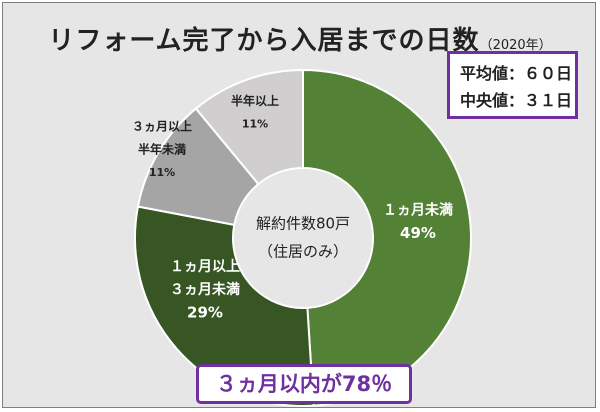 The image size is (600, 412). Describe the element at coordinates (303, 224) in the screenshot. I see `center-label-count: 解約件数80戸` at that location.